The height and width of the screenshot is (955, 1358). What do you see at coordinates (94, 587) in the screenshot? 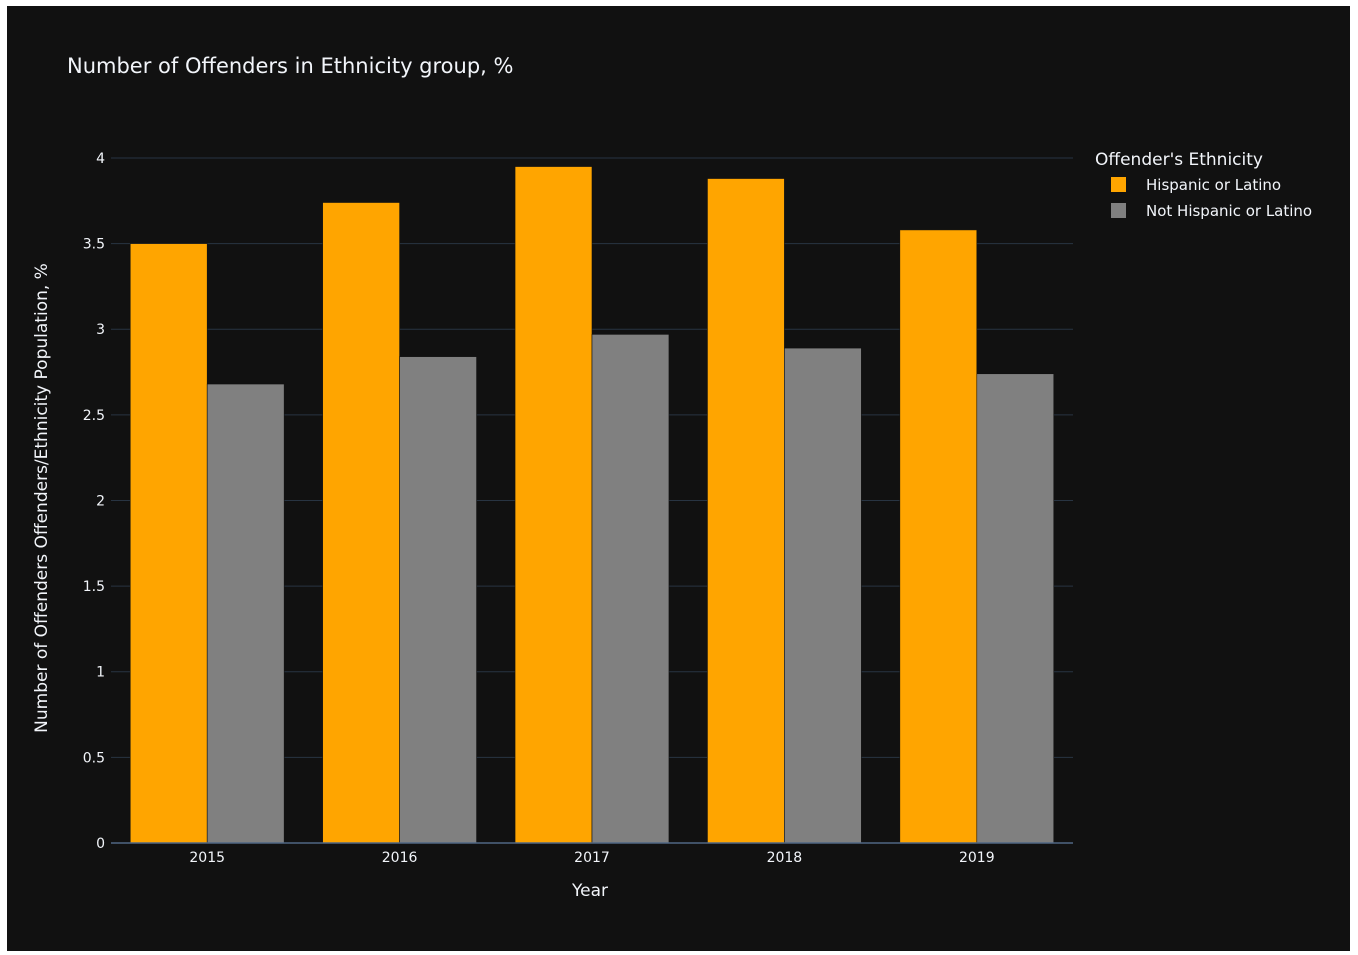
I see `y-tick-label: 1.5` at bounding box center [94, 587].